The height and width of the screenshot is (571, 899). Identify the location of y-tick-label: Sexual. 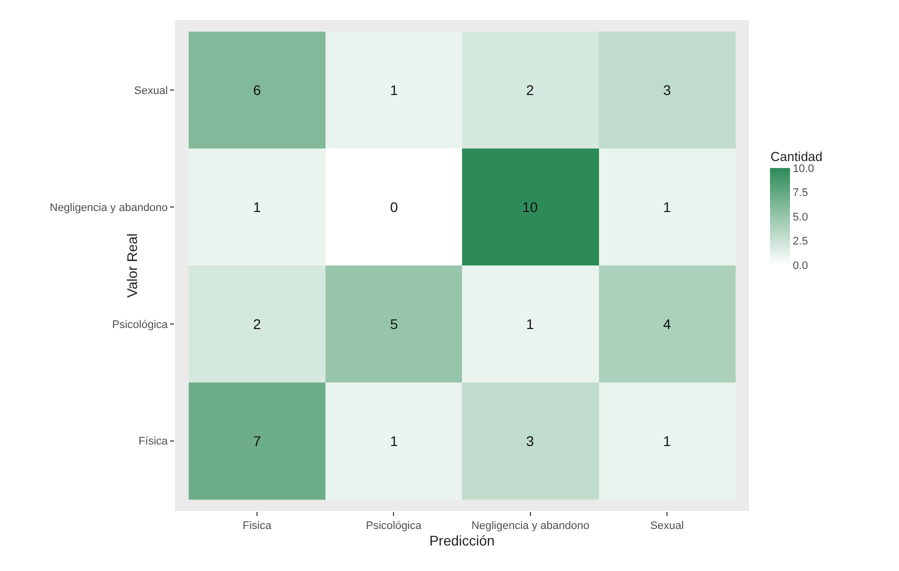
(151, 90).